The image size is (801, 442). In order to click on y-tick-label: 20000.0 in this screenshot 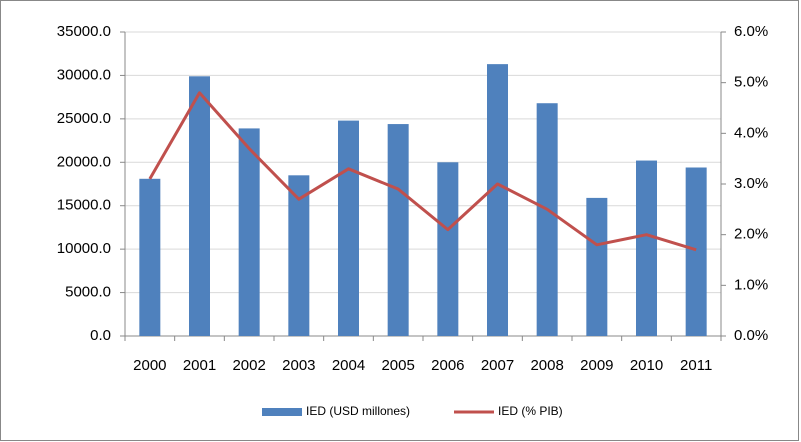, I will do `click(84, 161)`.